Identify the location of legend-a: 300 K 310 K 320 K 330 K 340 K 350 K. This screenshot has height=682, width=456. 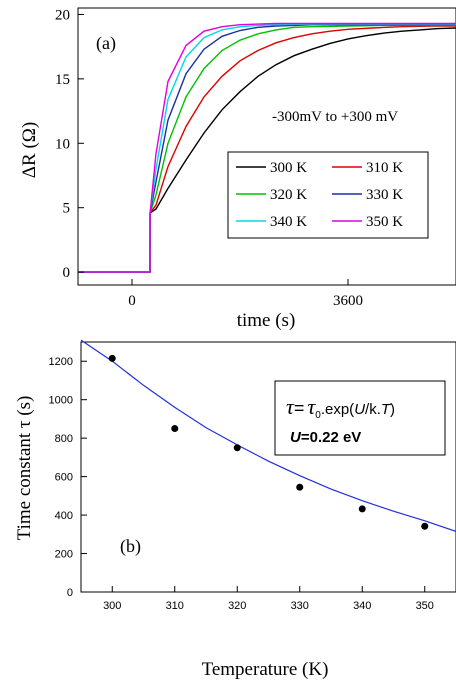
(328, 195).